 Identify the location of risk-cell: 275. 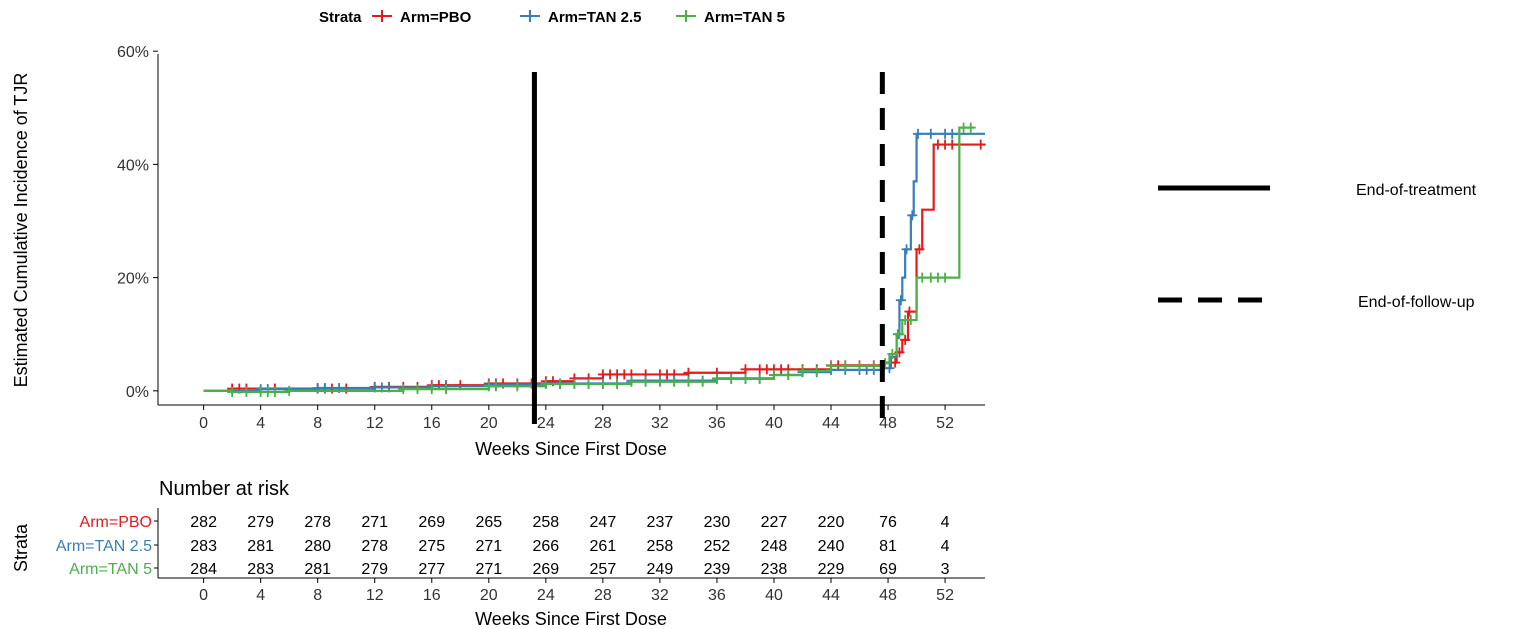
(431, 546).